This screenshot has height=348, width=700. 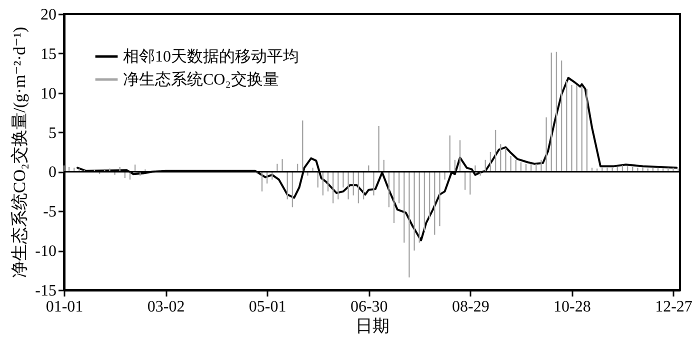 I want to click on y-tick-label: 10, so click(x=48, y=93).